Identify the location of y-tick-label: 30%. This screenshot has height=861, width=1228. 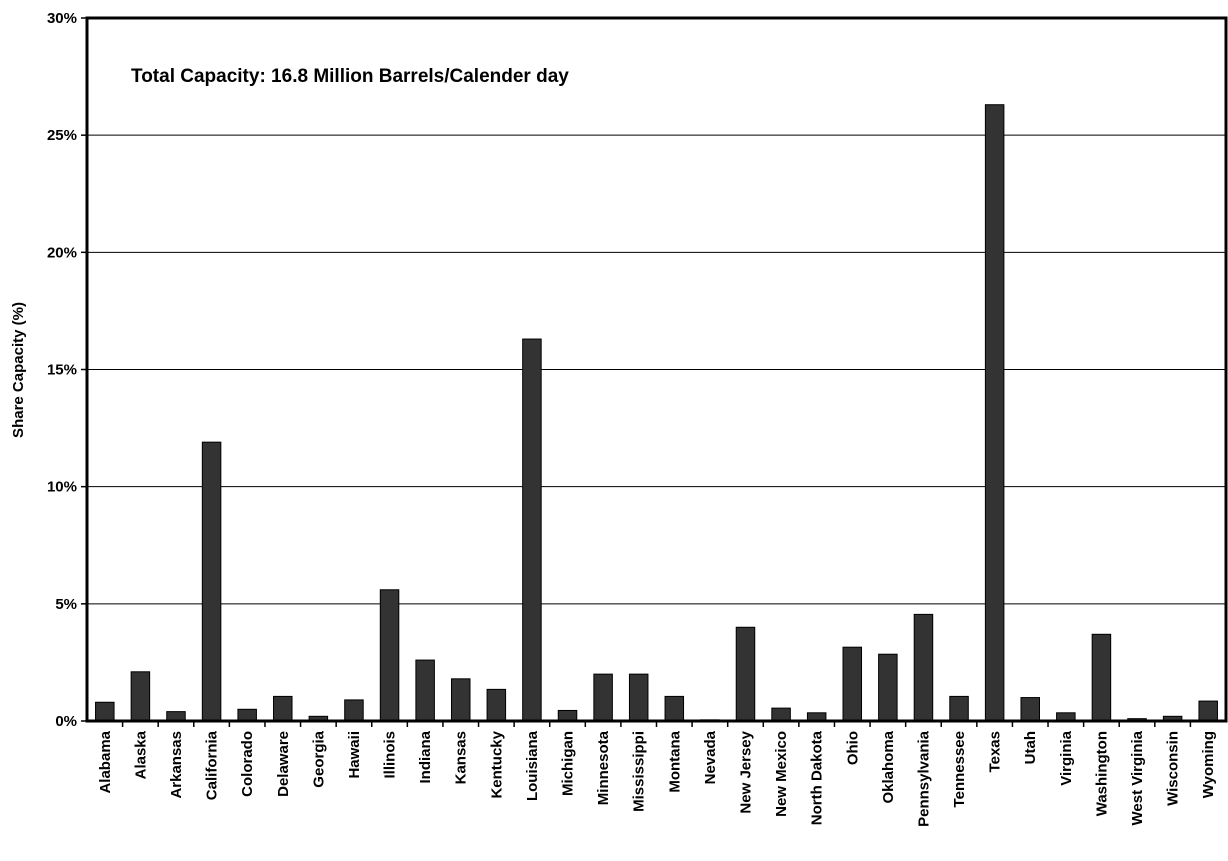
(62, 18).